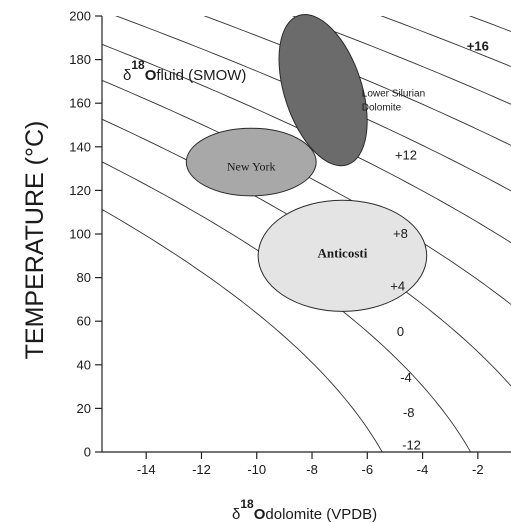  What do you see at coordinates (406, 155) in the screenshot?
I see `series-label: +12` at bounding box center [406, 155].